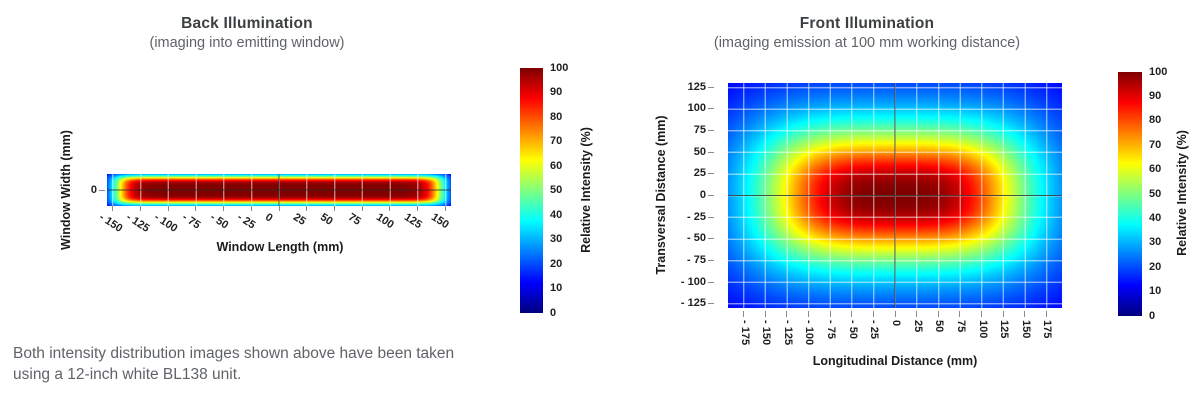  I want to click on back-x-axis-label: Window Length (mm), so click(280, 247).